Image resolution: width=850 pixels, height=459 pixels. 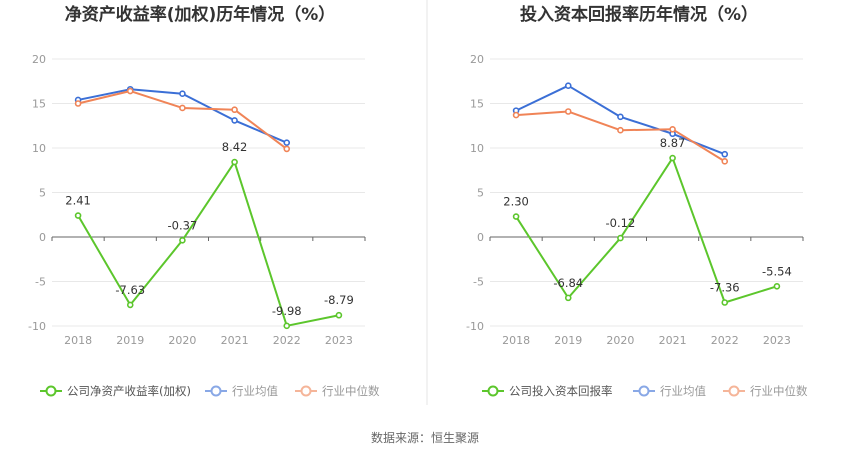 I want to click on legend-item-company: 公司投入资本回报率, so click(x=547, y=391).